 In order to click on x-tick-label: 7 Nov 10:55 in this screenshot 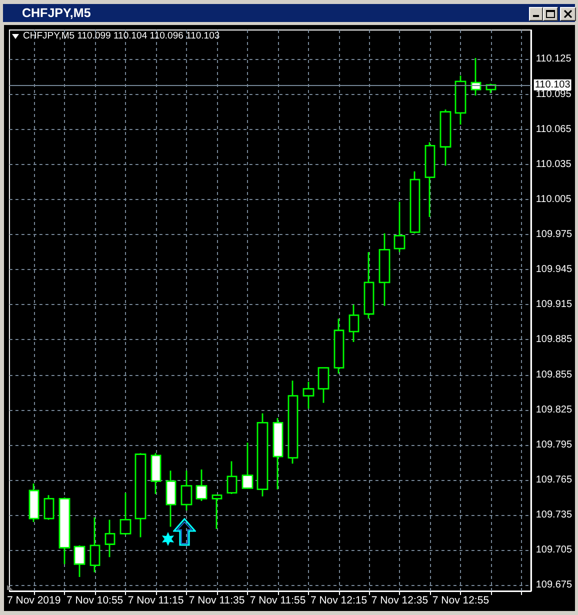, I will do `click(95, 600)`.